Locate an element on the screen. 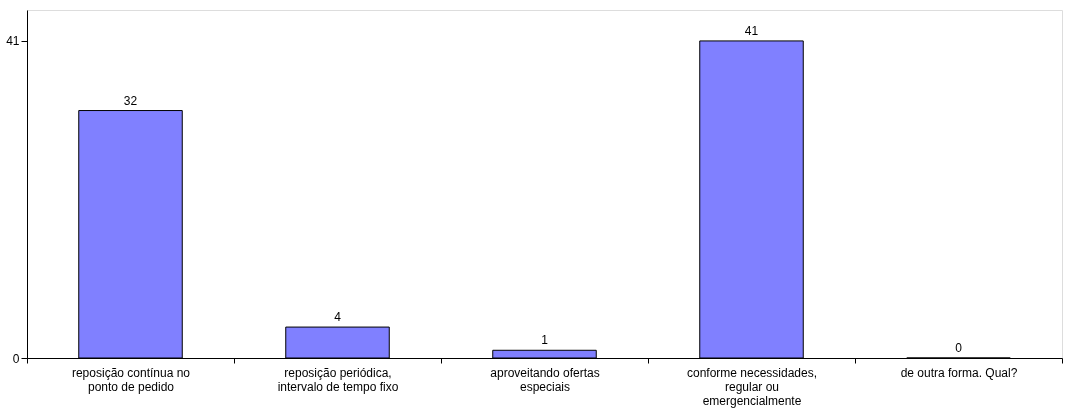 This screenshot has width=1068, height=411. data-label: 4 is located at coordinates (338, 317).